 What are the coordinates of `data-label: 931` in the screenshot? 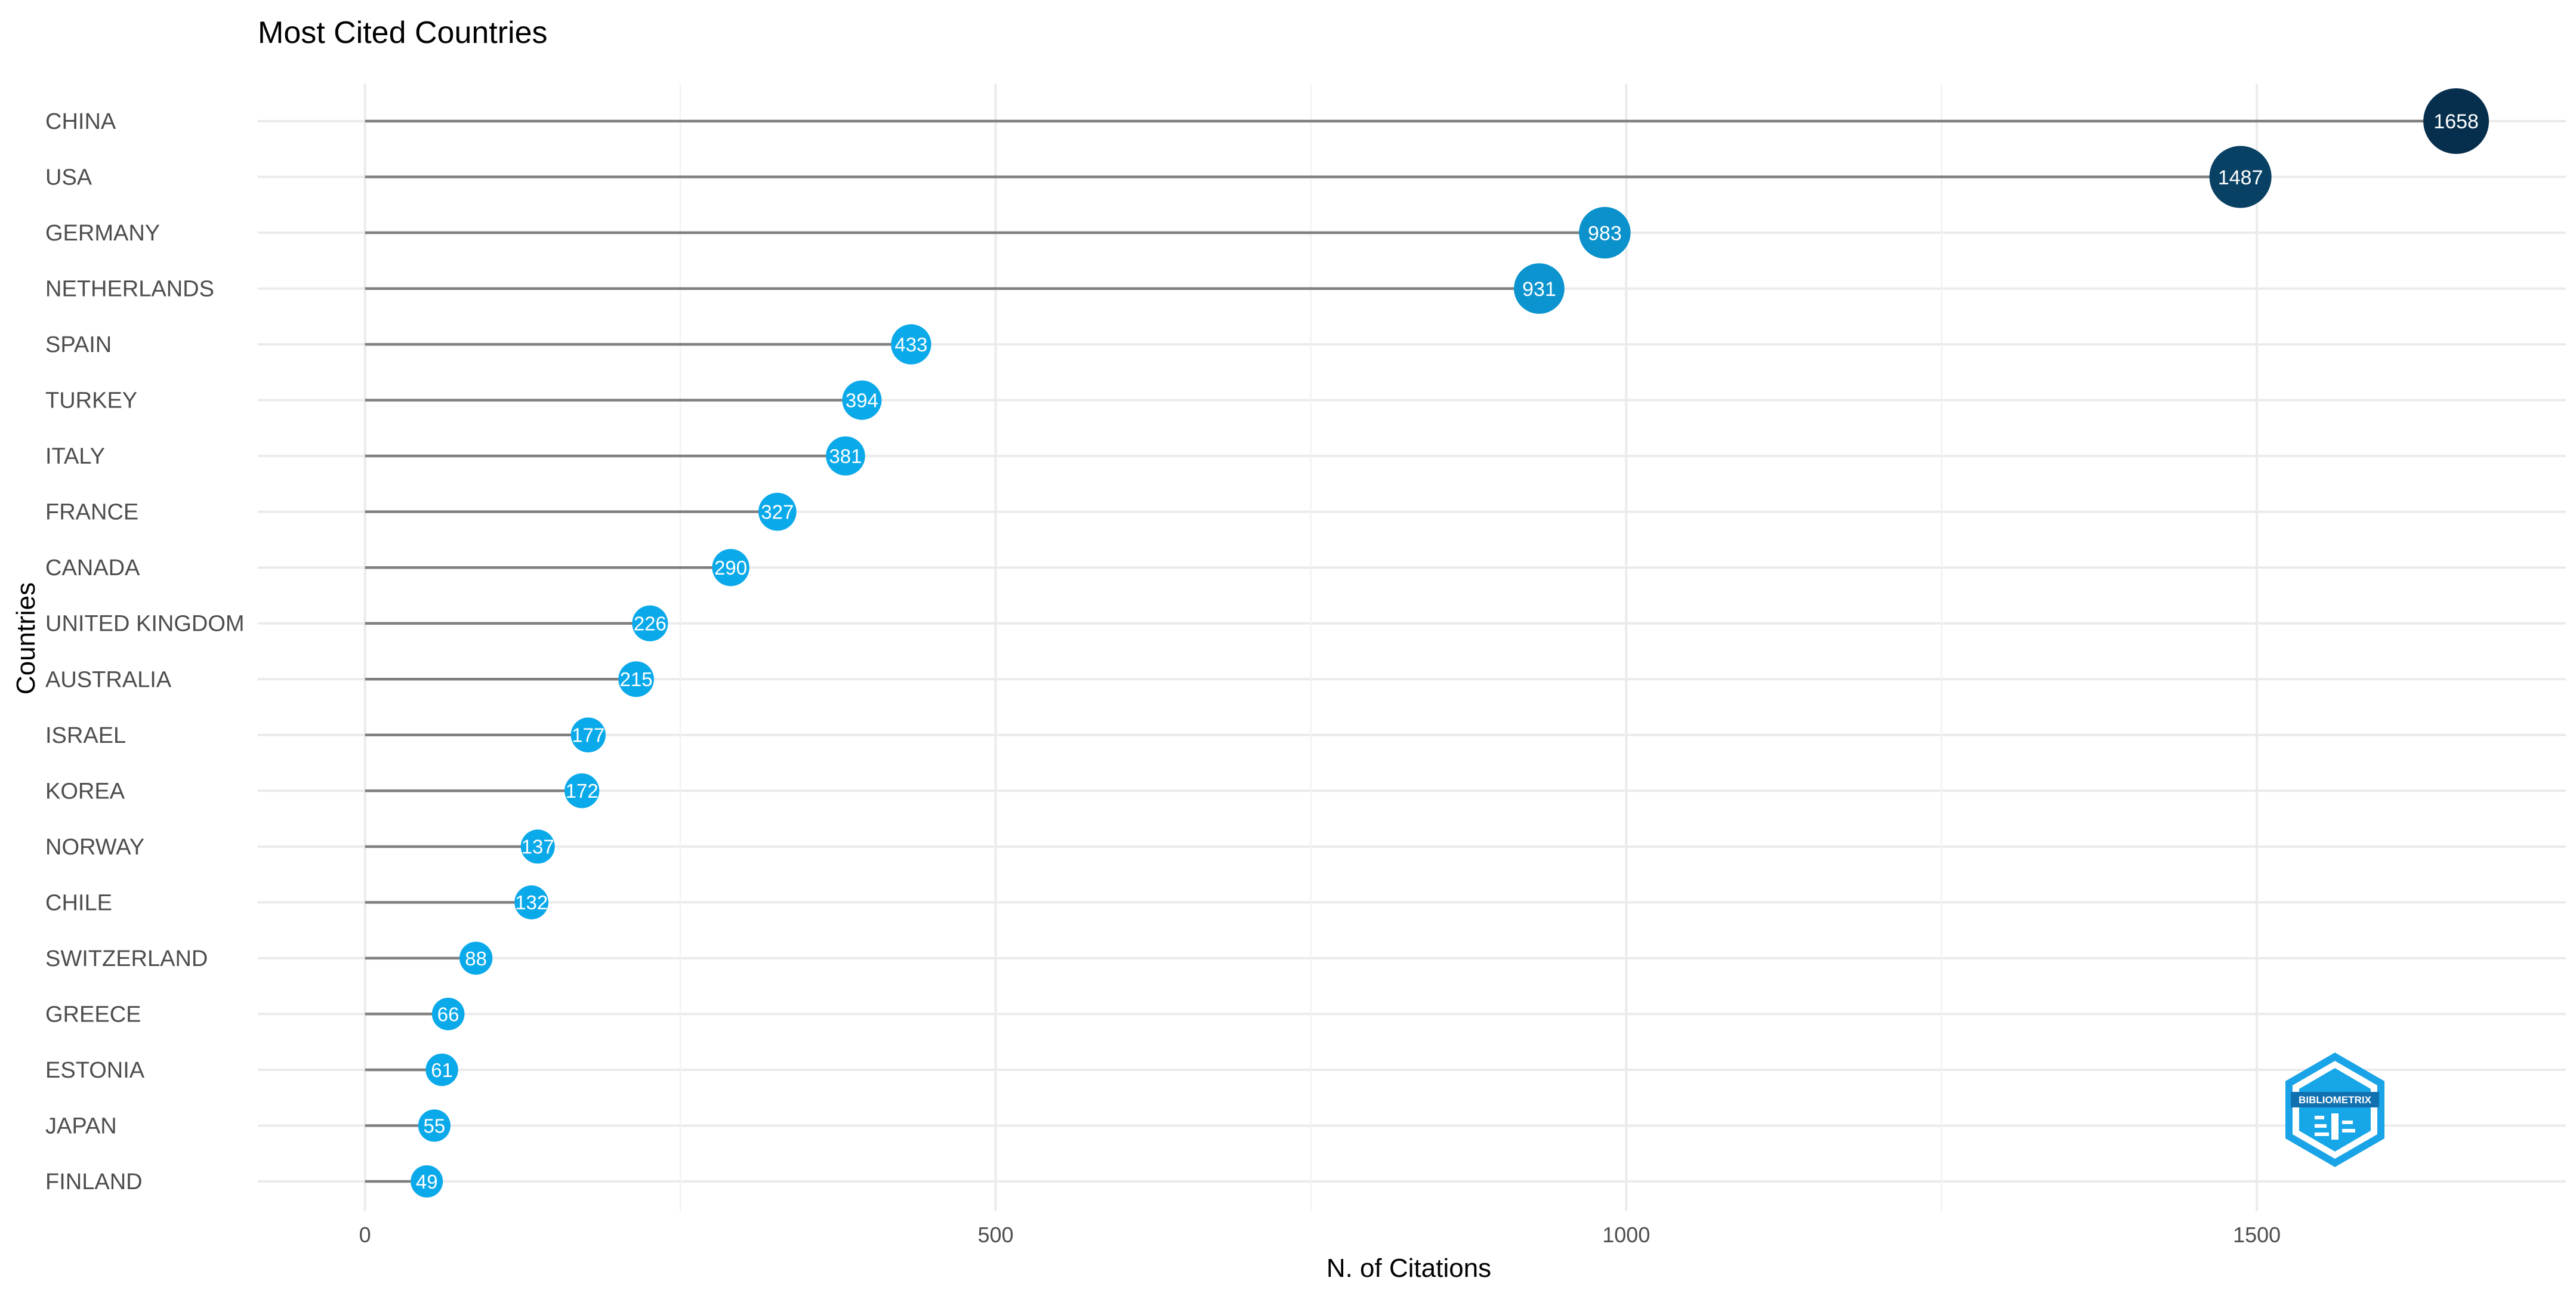 It's located at (1539, 289).